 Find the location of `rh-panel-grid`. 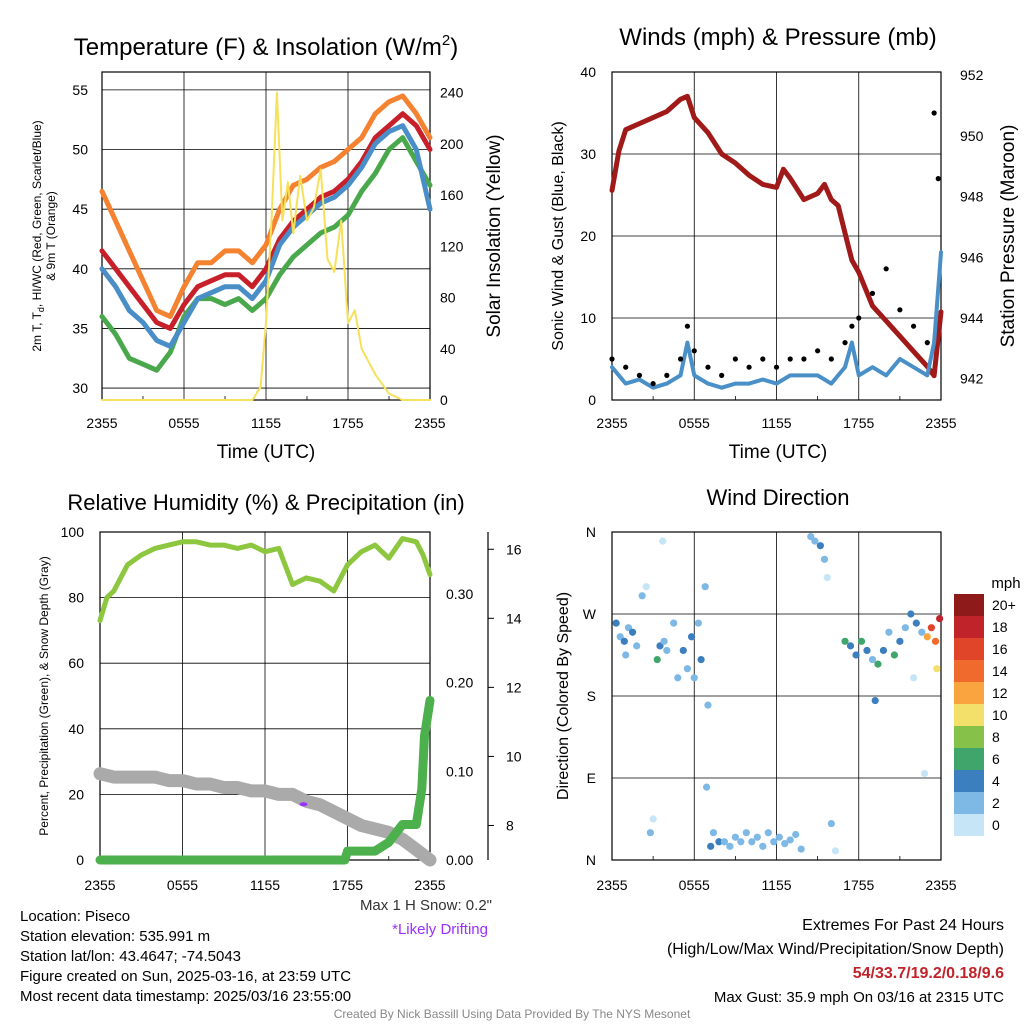

rh-panel-grid is located at coordinates (265, 696).